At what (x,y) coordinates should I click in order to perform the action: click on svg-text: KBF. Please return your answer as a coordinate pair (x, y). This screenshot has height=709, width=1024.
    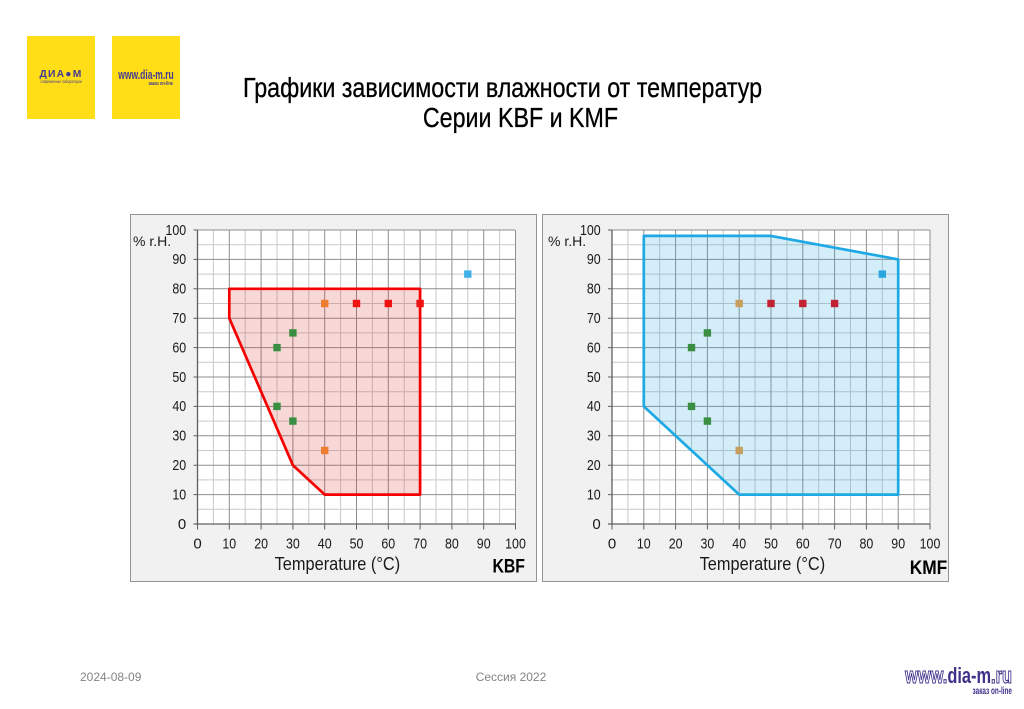
    Looking at the image, I should click on (508, 567).